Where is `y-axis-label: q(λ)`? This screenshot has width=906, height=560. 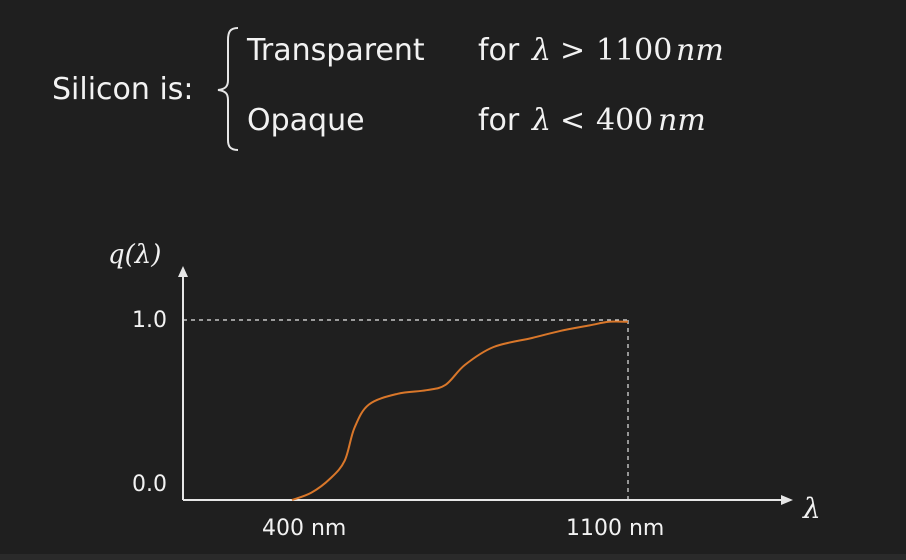 y-axis-label: q(λ) is located at coordinates (135, 255).